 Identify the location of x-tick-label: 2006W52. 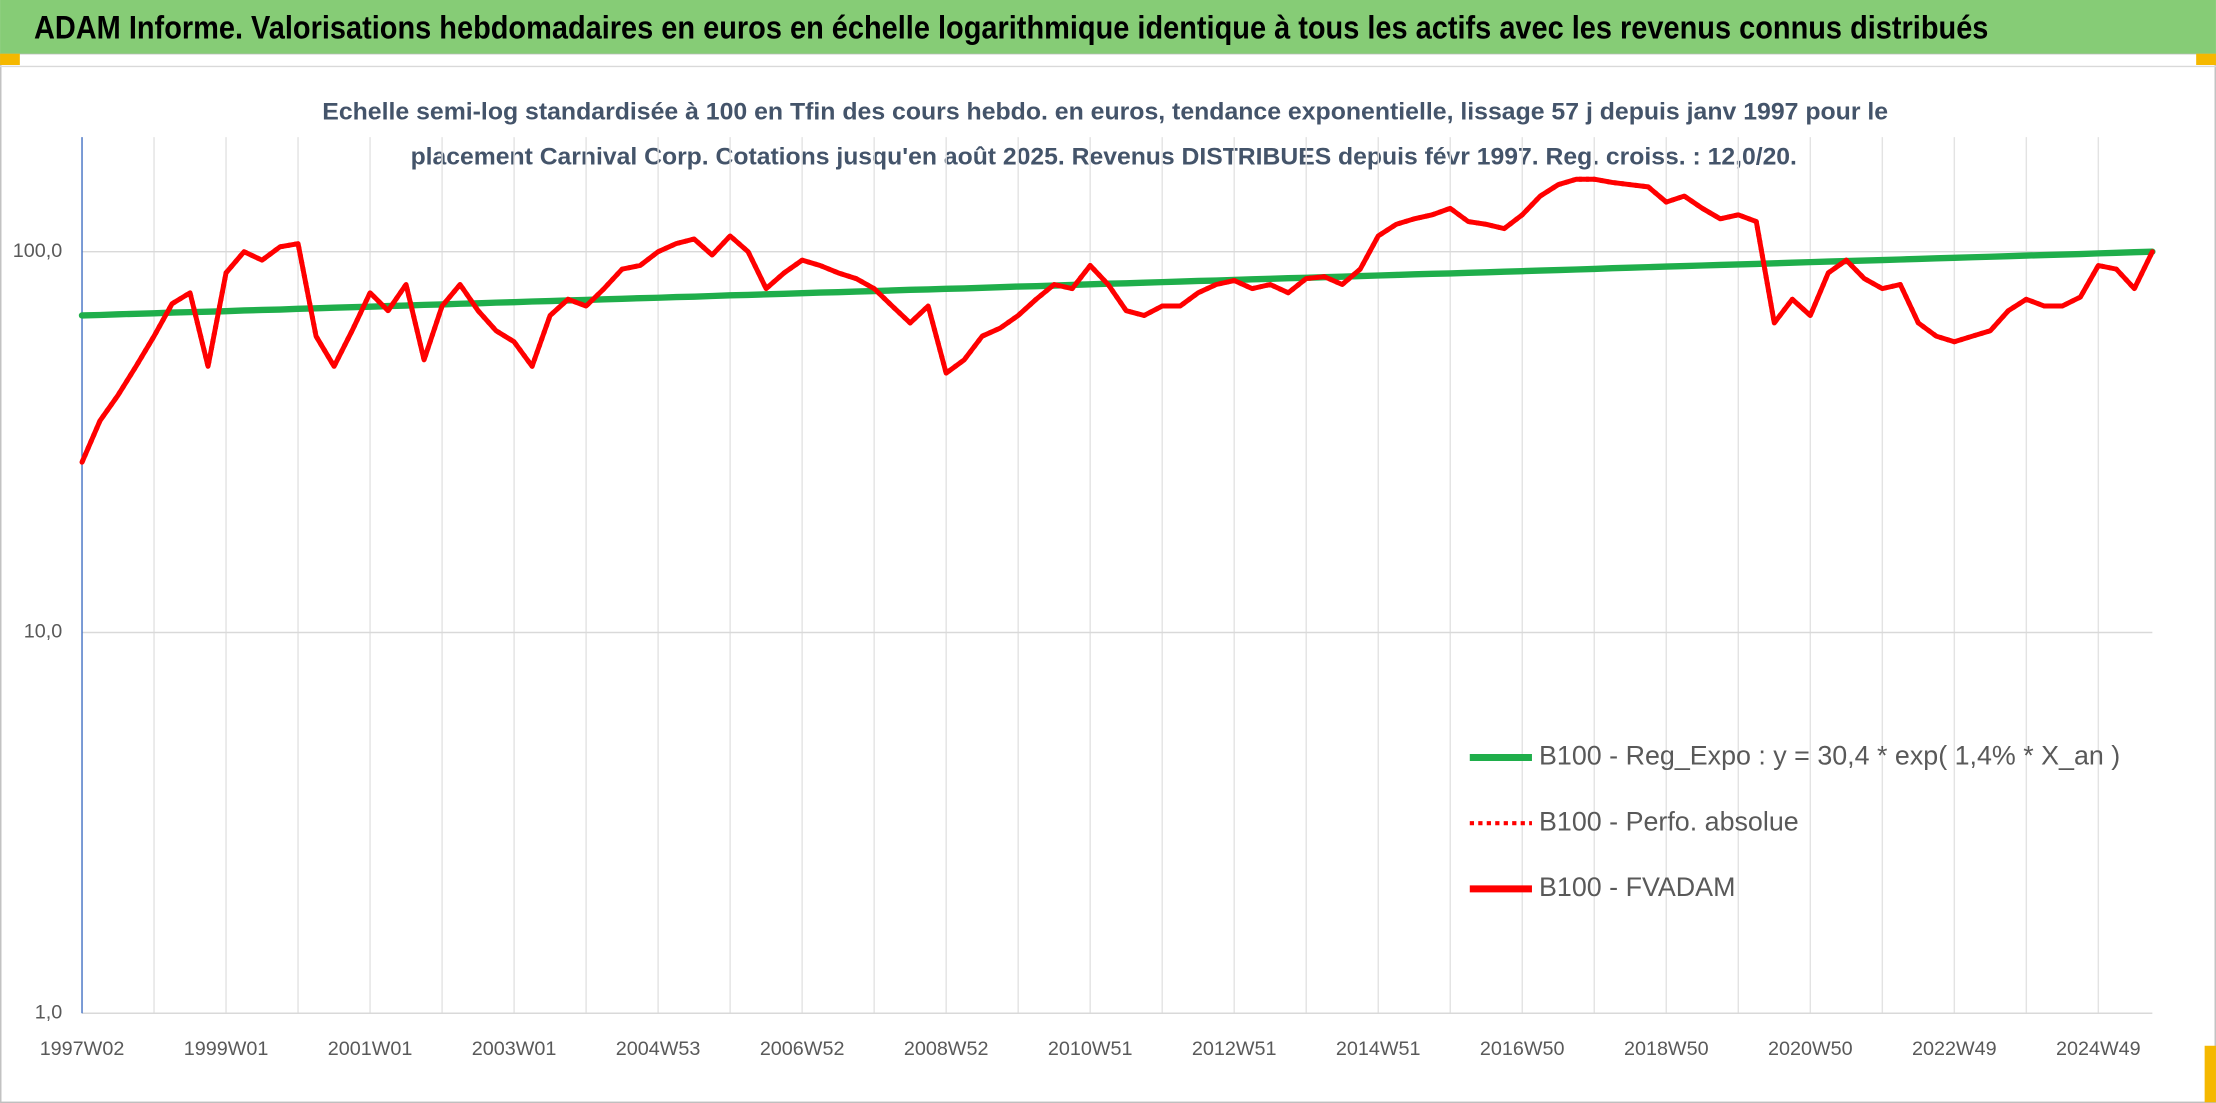
(802, 1049).